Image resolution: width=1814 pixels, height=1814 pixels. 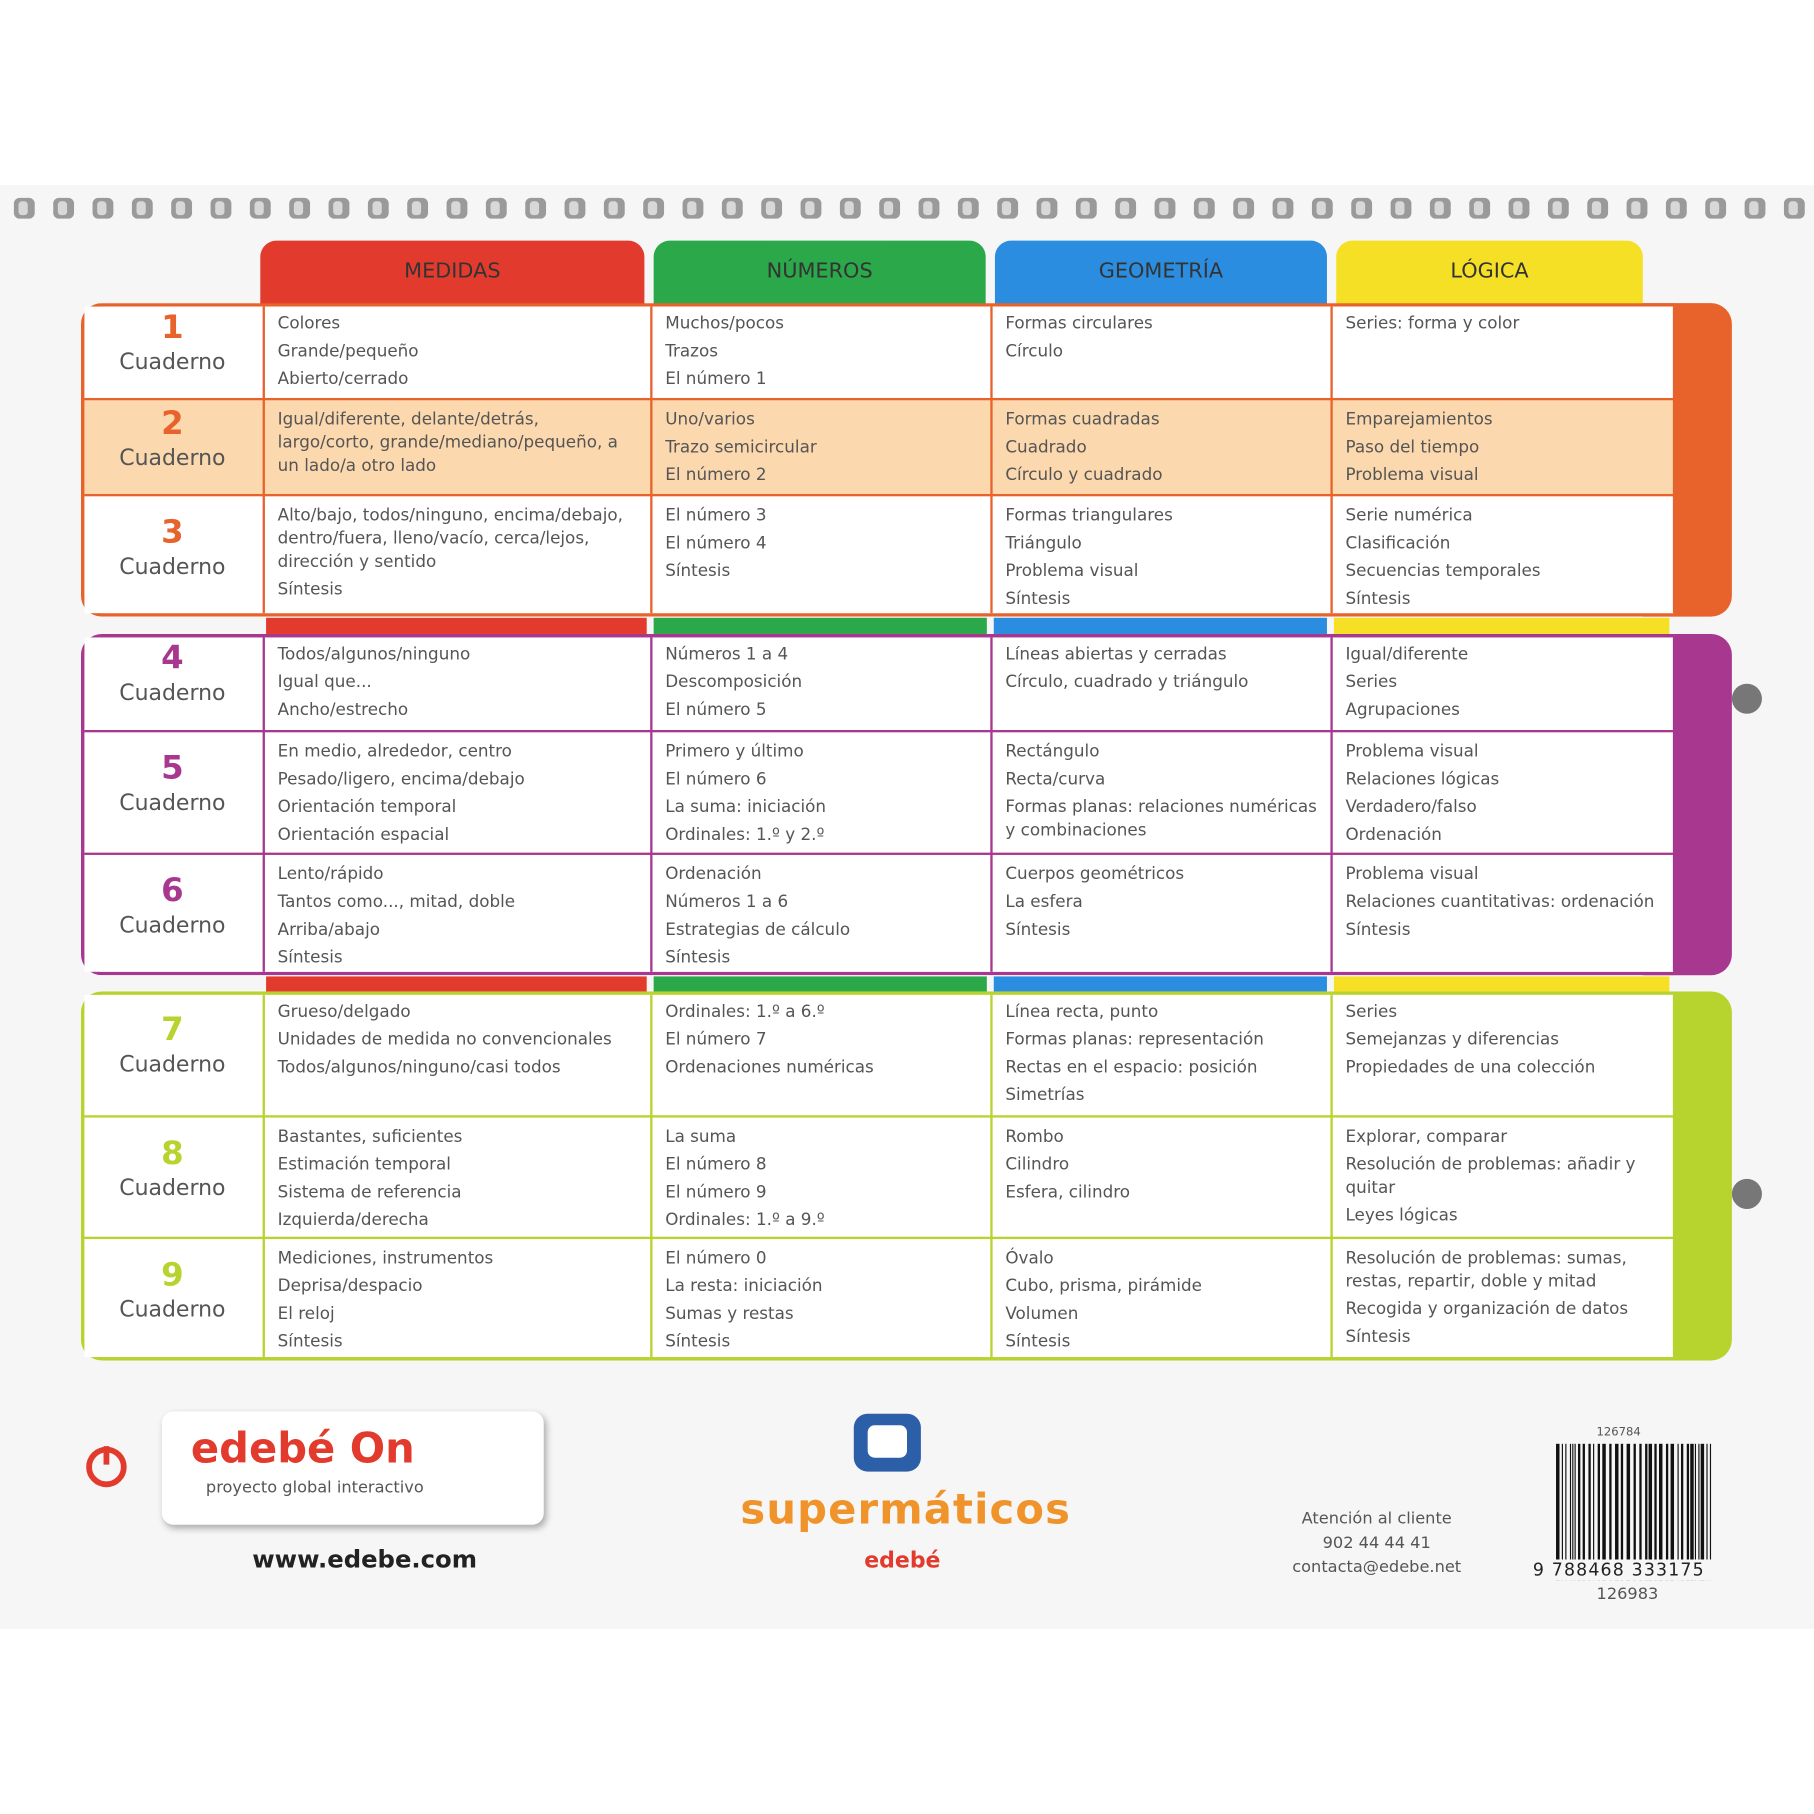 I want to click on cell-item: Emparejamientos, so click(x=1419, y=420).